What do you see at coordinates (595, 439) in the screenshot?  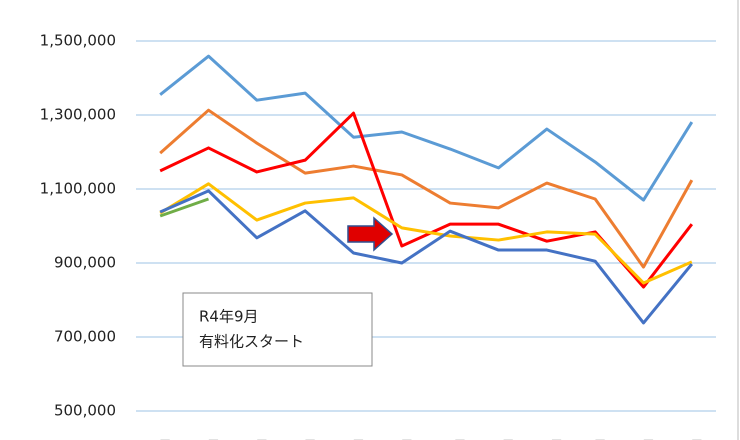 I see `x-tick-label: 1月` at bounding box center [595, 439].